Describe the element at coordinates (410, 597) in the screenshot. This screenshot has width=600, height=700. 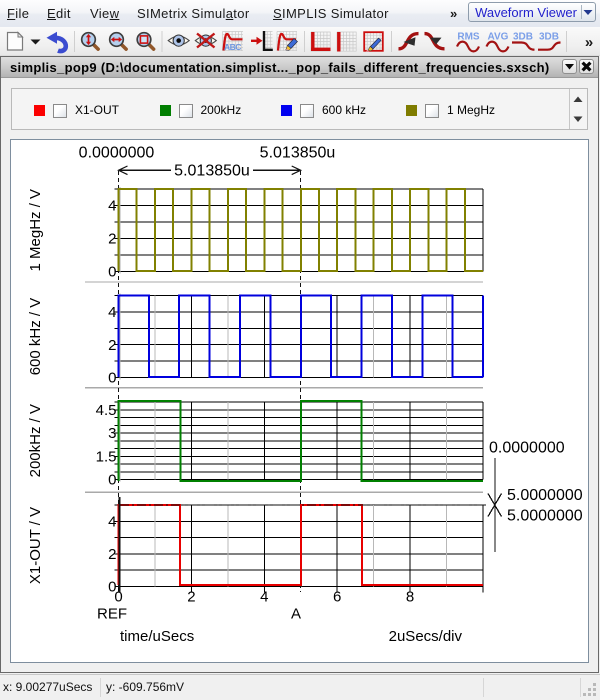
I see `svg-text: 8` at that location.